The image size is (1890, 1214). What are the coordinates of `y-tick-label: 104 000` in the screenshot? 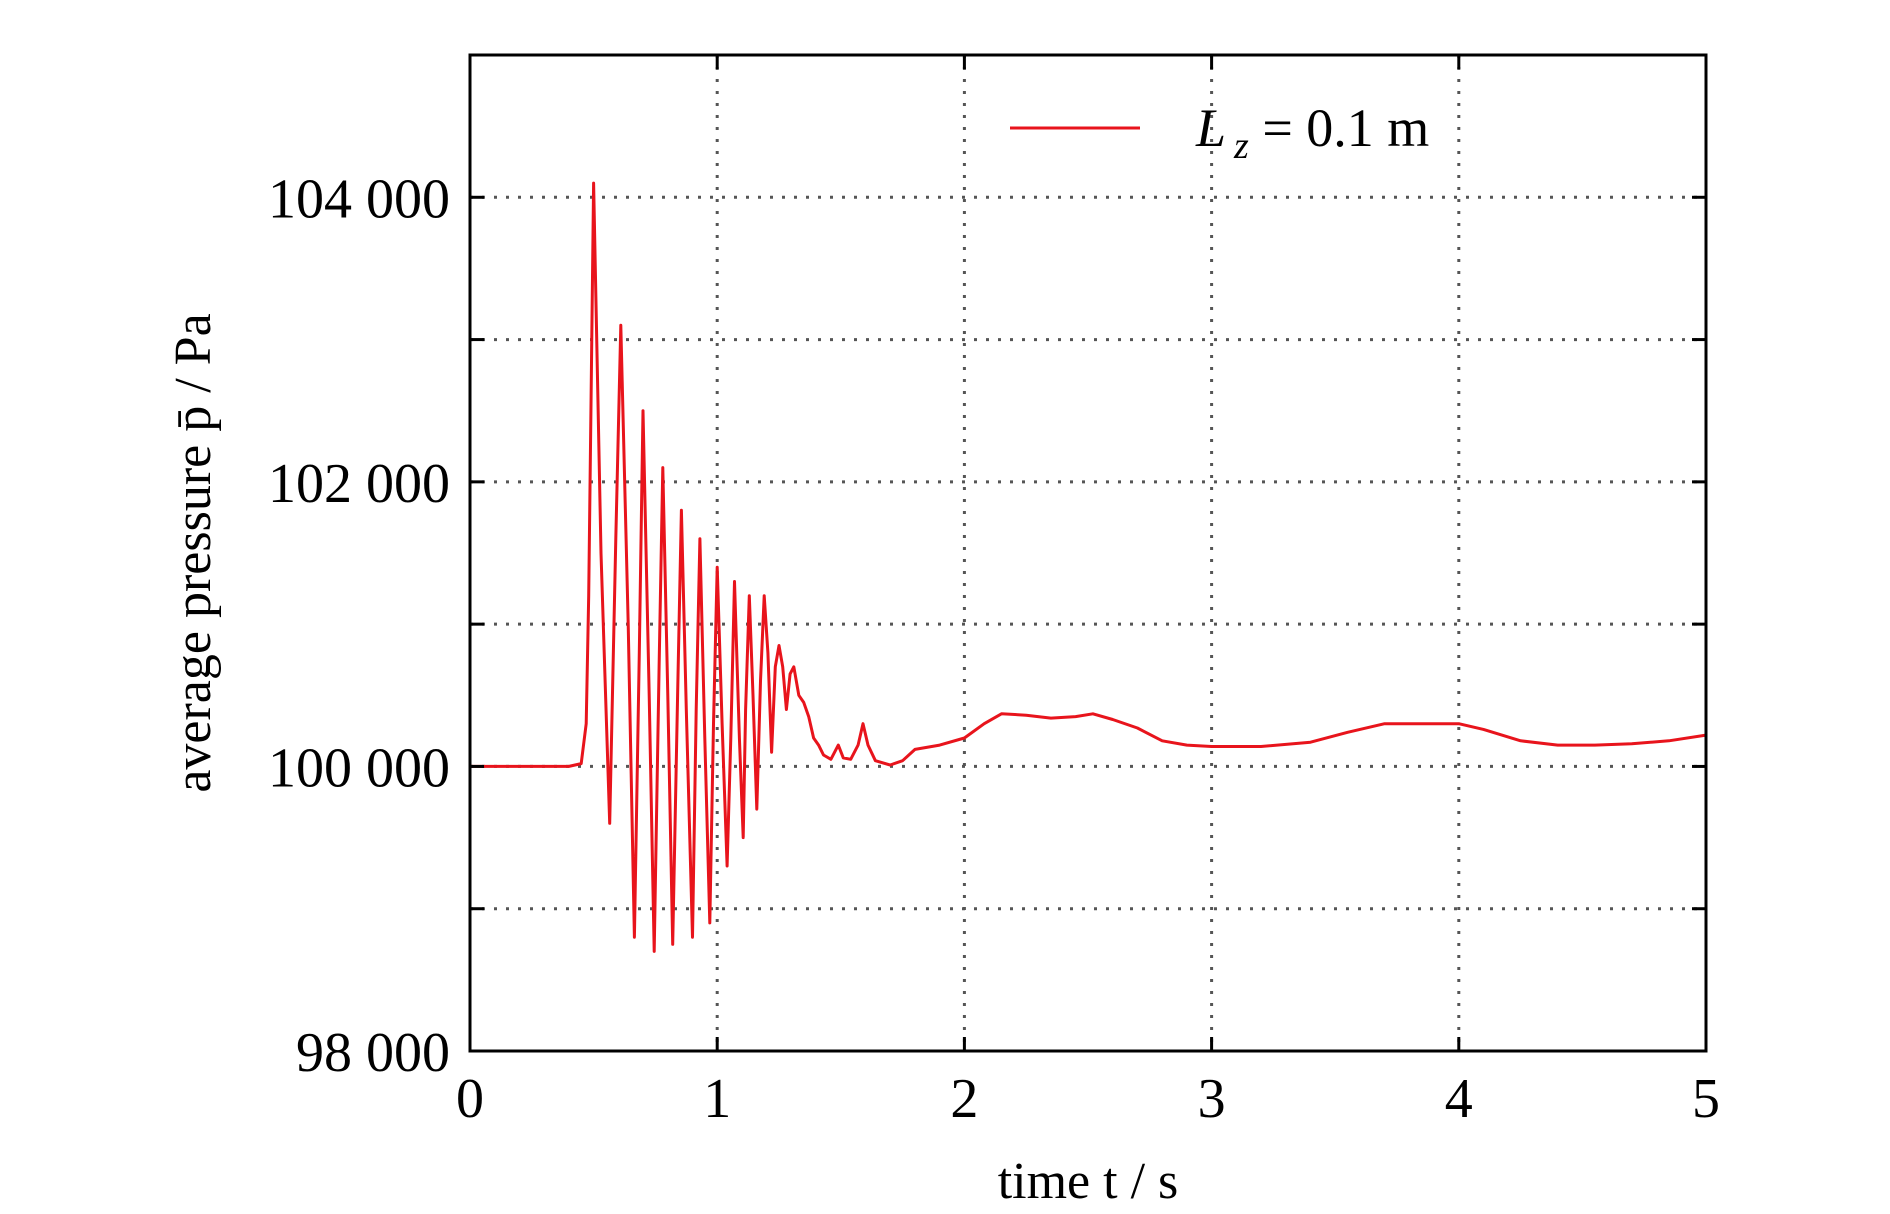 It's located at (359, 199).